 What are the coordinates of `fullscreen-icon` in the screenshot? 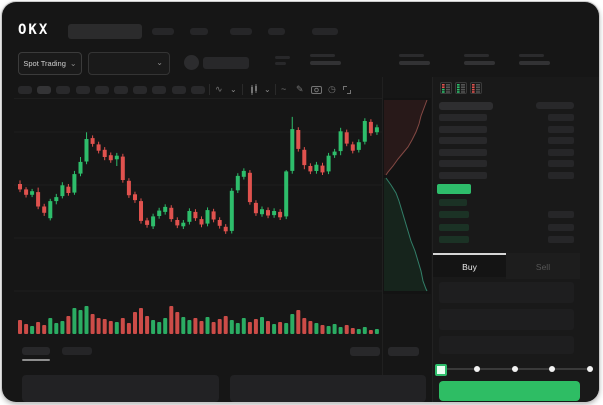 It's located at (347, 90).